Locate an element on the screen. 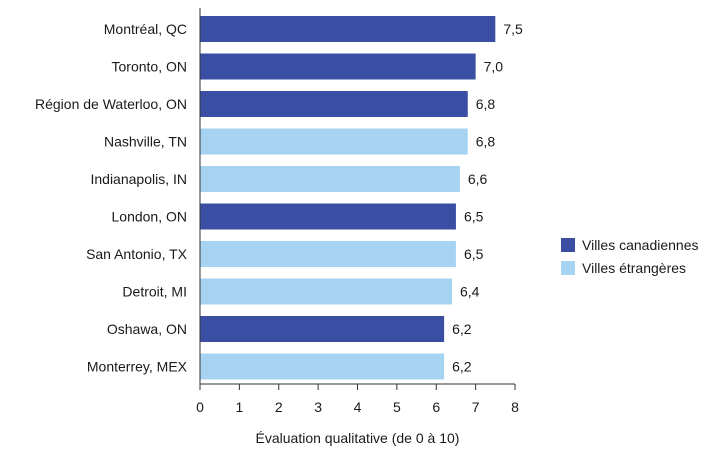 The height and width of the screenshot is (453, 711). legend: Villes canadiennes Villes étrangères is located at coordinates (630, 256).